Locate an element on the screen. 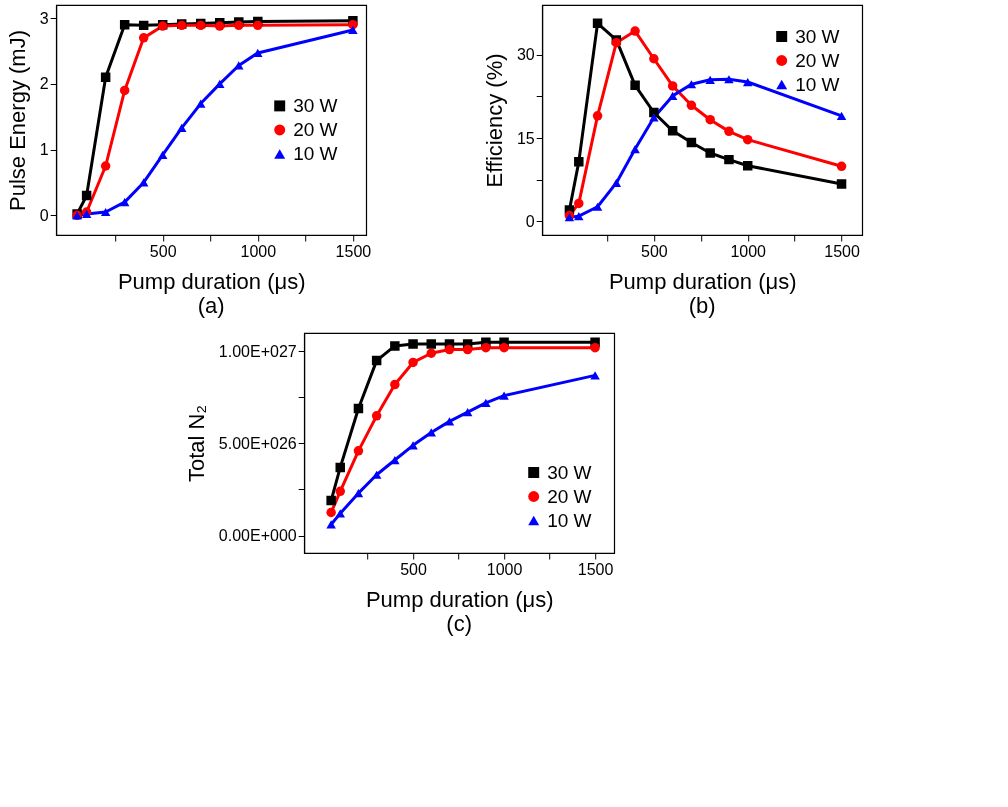  y-axis-title: Total N₂ is located at coordinates (196, 443).